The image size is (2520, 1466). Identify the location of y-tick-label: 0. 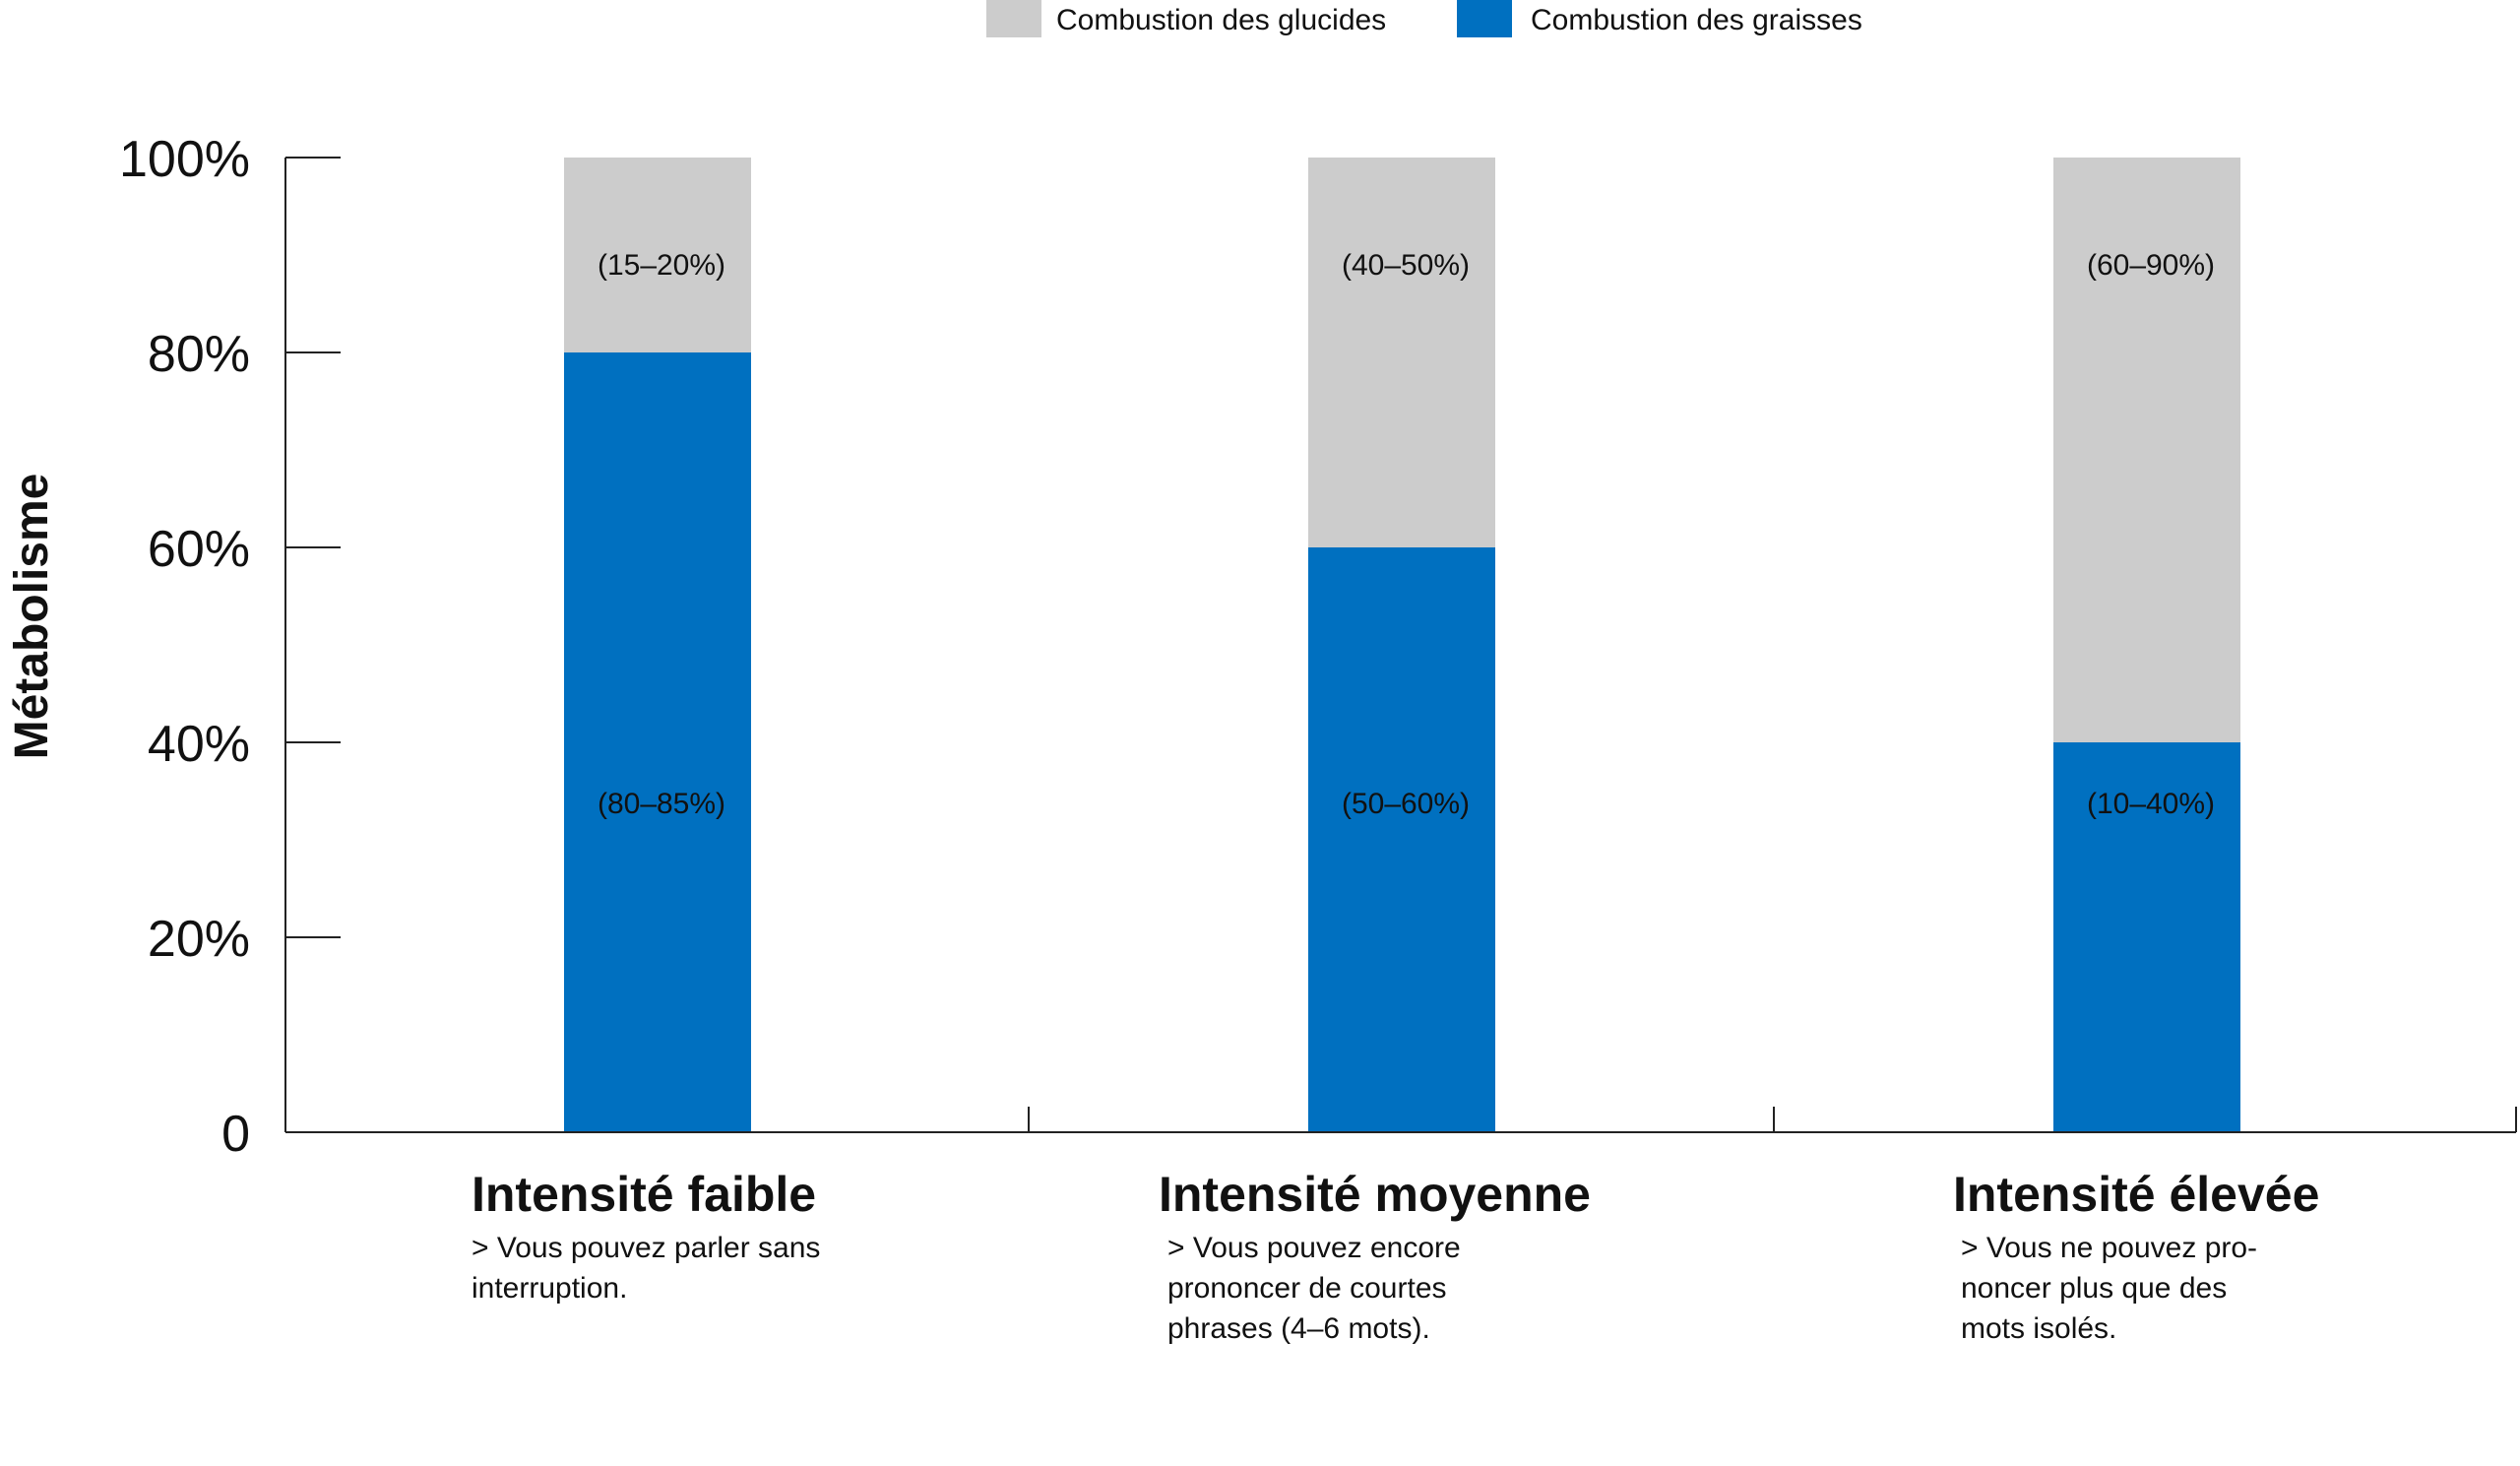
(235, 1134).